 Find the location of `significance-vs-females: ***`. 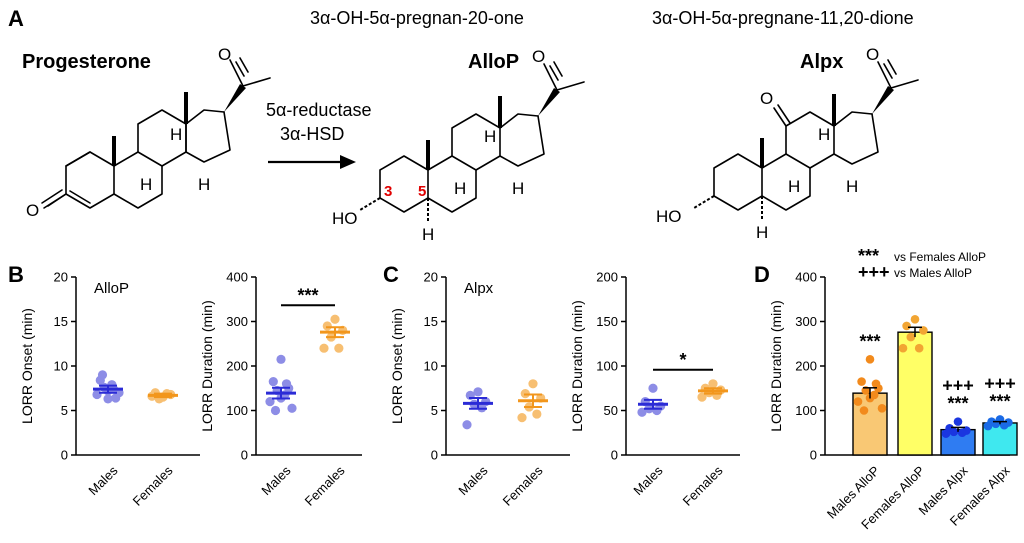

significance-vs-females: *** is located at coordinates (957, 404).